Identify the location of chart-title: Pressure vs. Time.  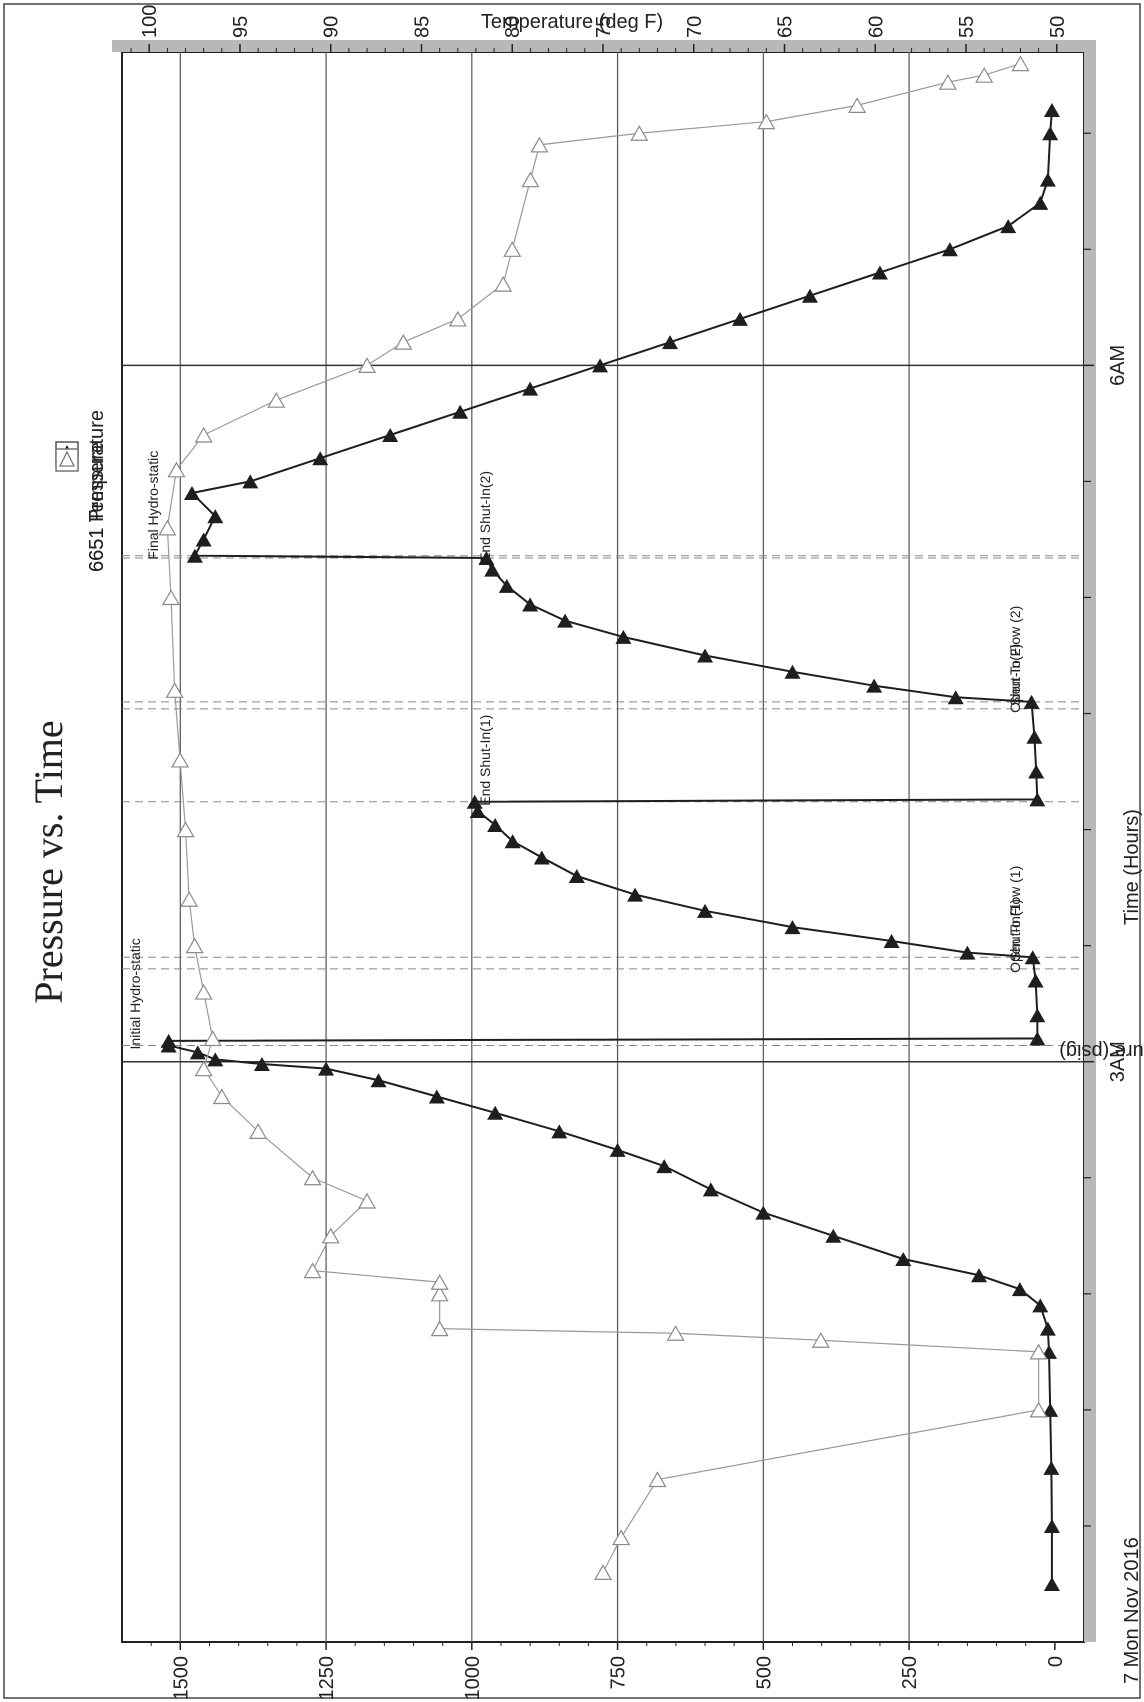
(48, 861).